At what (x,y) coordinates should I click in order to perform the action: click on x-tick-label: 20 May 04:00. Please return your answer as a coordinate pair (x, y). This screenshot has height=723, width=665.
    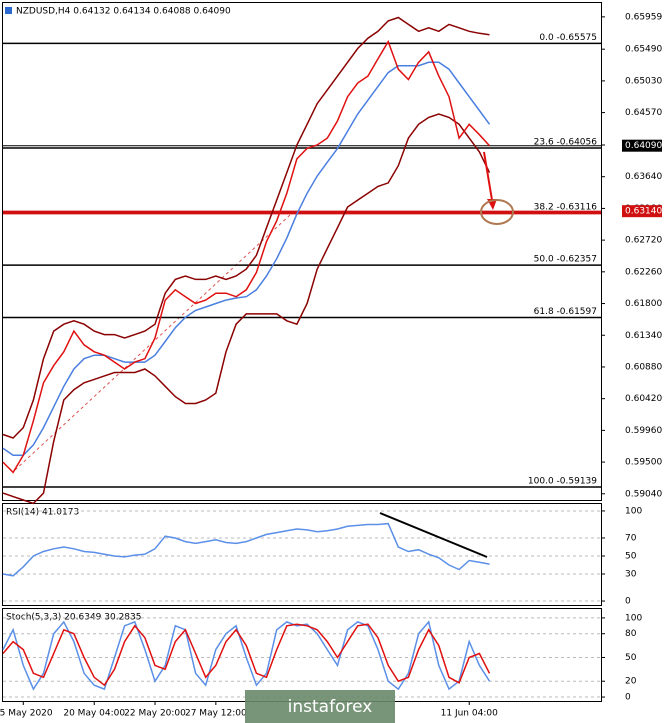
    Looking at the image, I should click on (94, 714).